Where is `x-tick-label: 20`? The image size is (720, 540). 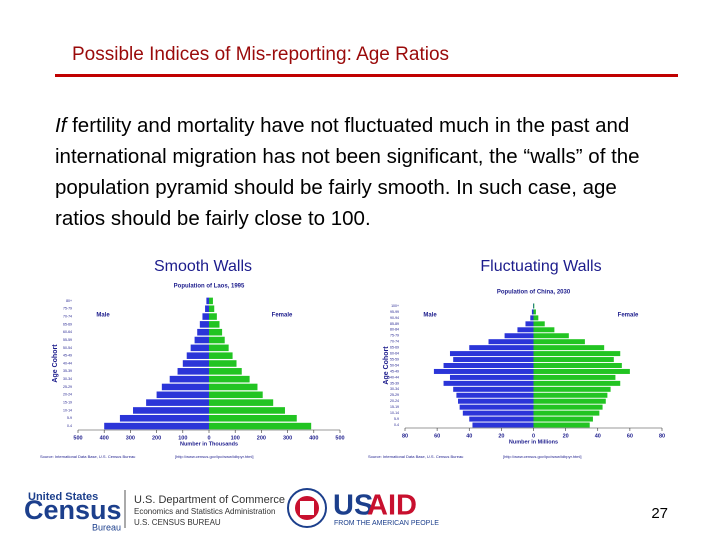 x-tick-label: 20 is located at coordinates (501, 436).